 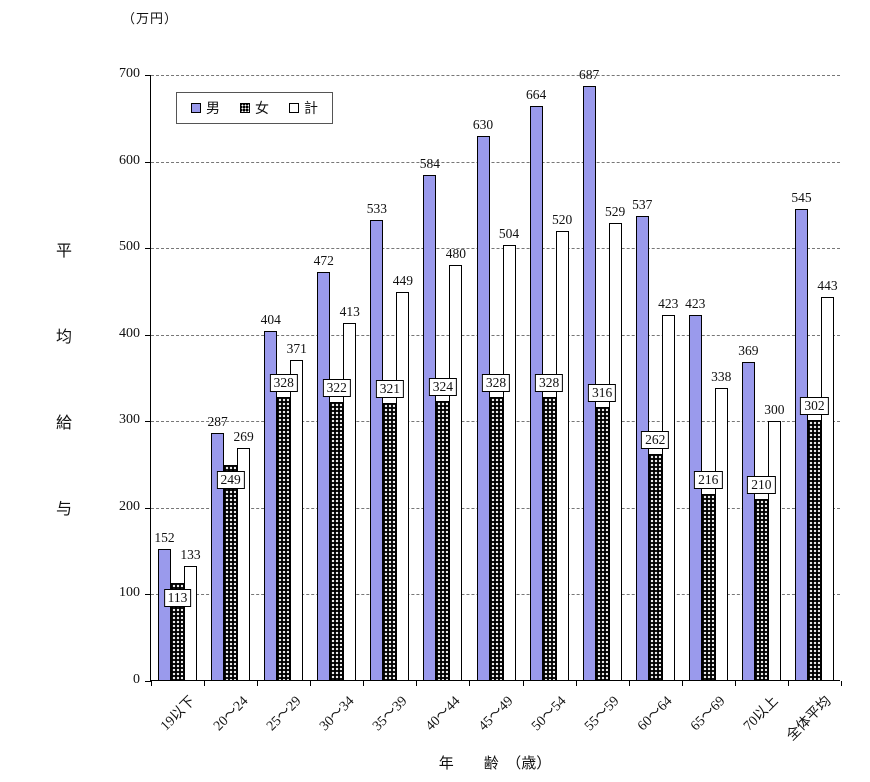 I want to click on value-label-female: 324, so click(x=443, y=386).